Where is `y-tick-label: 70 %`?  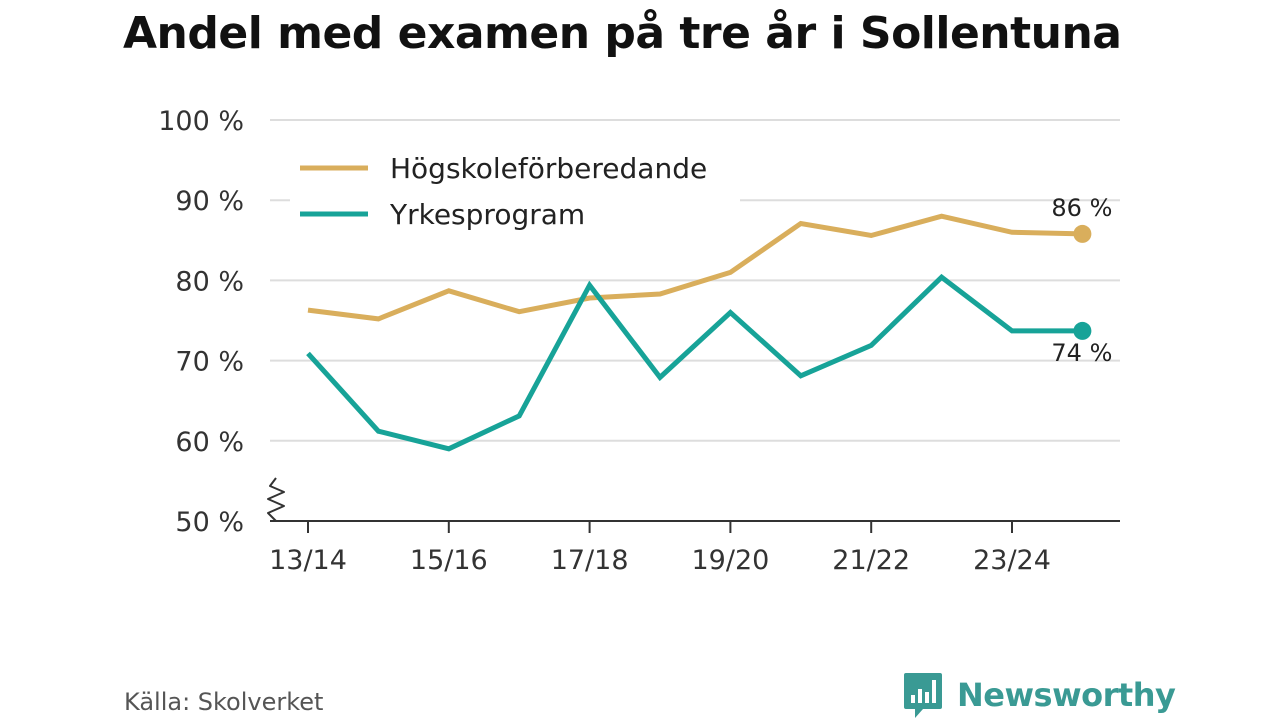
y-tick-label: 70 % is located at coordinates (209, 362).